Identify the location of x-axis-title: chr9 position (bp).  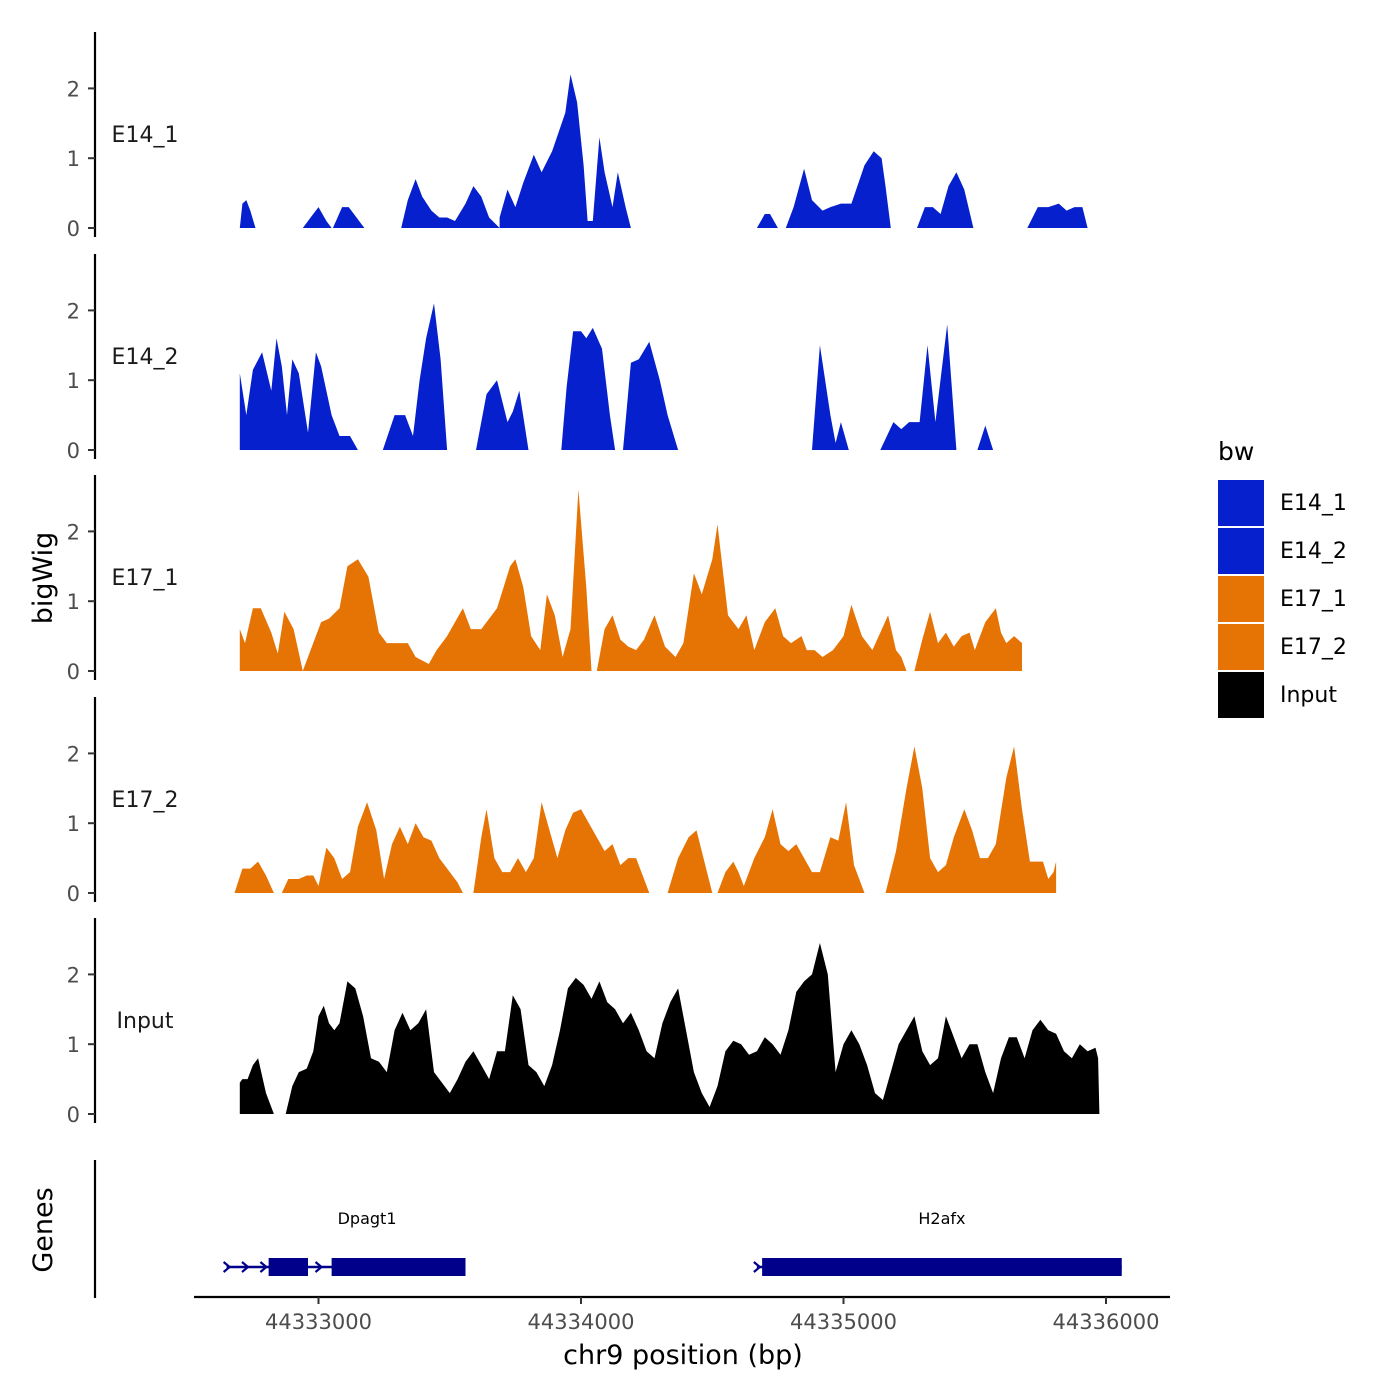
(683, 1355).